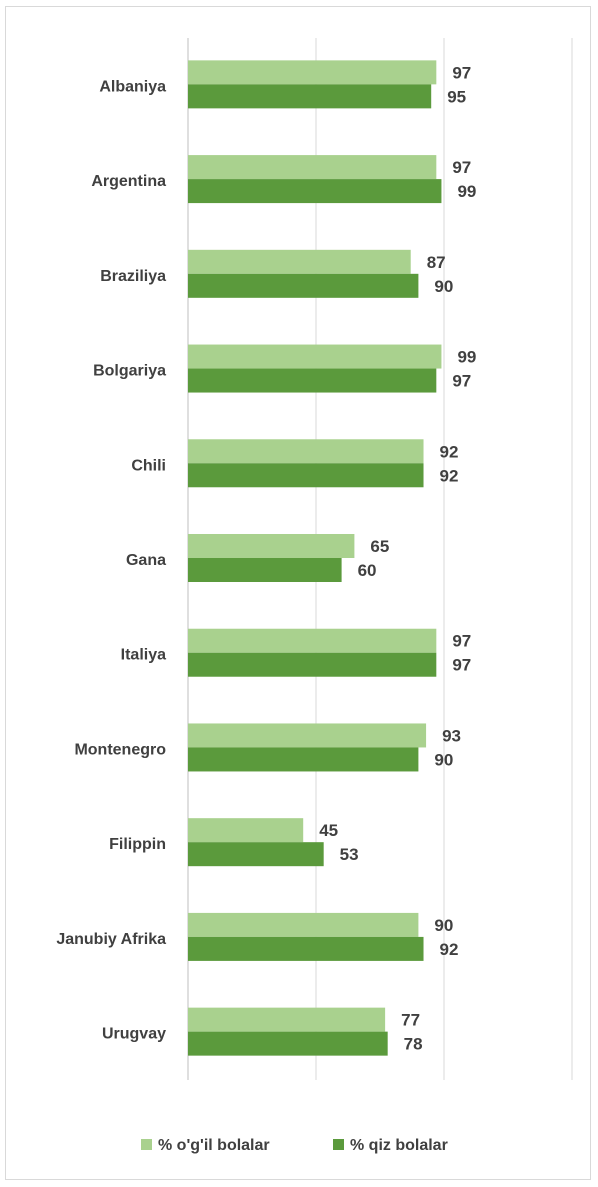  What do you see at coordinates (146, 560) in the screenshot?
I see `category-label: Gana` at bounding box center [146, 560].